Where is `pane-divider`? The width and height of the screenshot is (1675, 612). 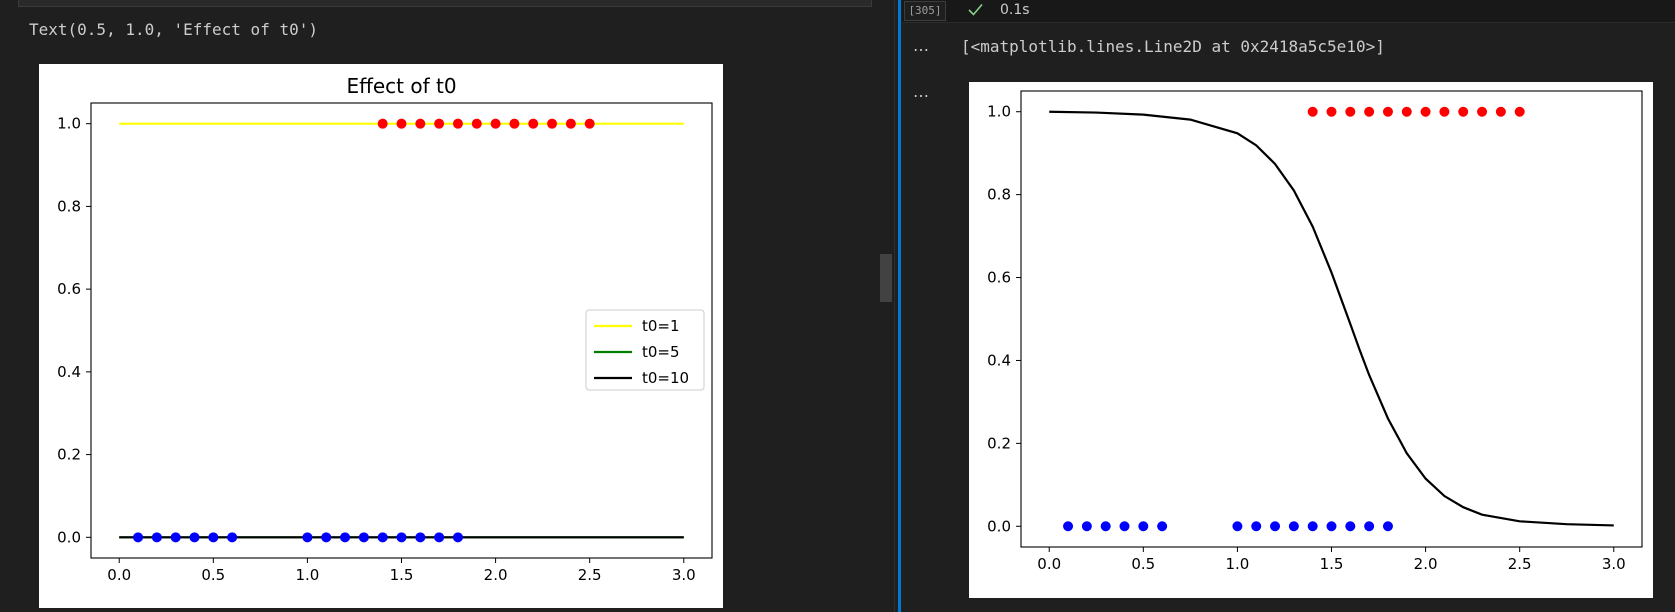
pane-divider is located at coordinates (894, 306).